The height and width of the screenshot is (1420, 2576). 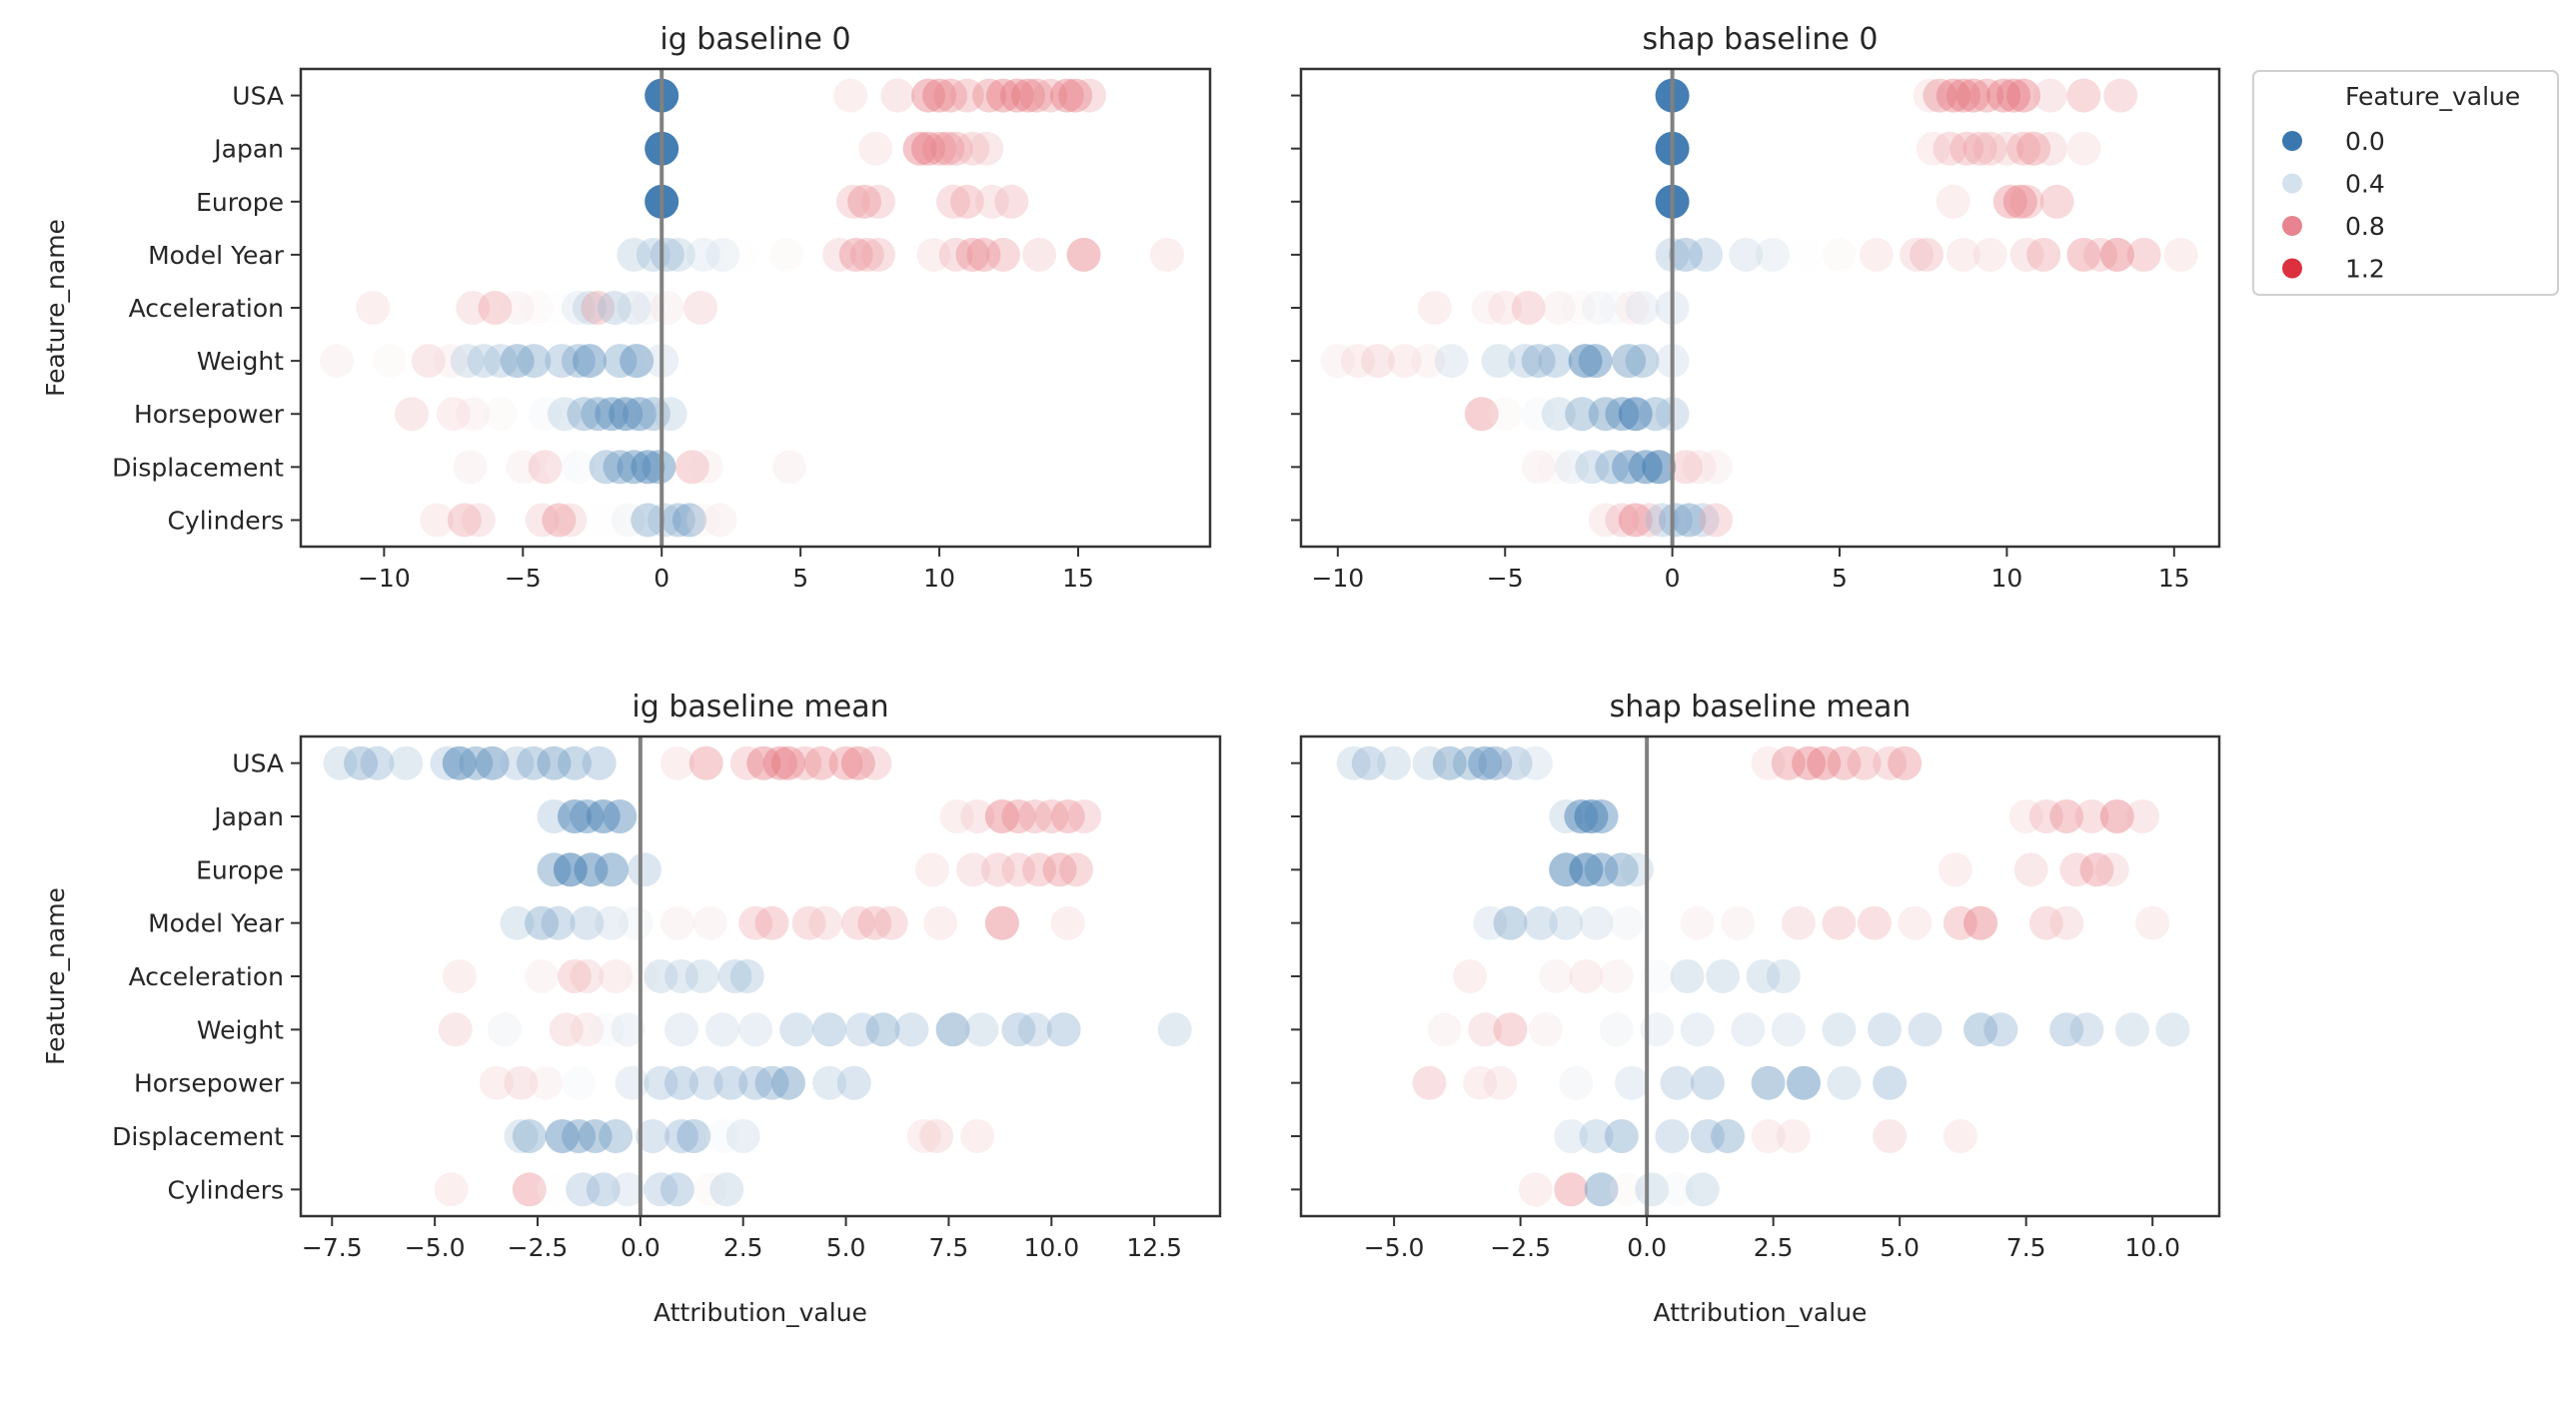 What do you see at coordinates (757, 976) in the screenshot?
I see `points` at bounding box center [757, 976].